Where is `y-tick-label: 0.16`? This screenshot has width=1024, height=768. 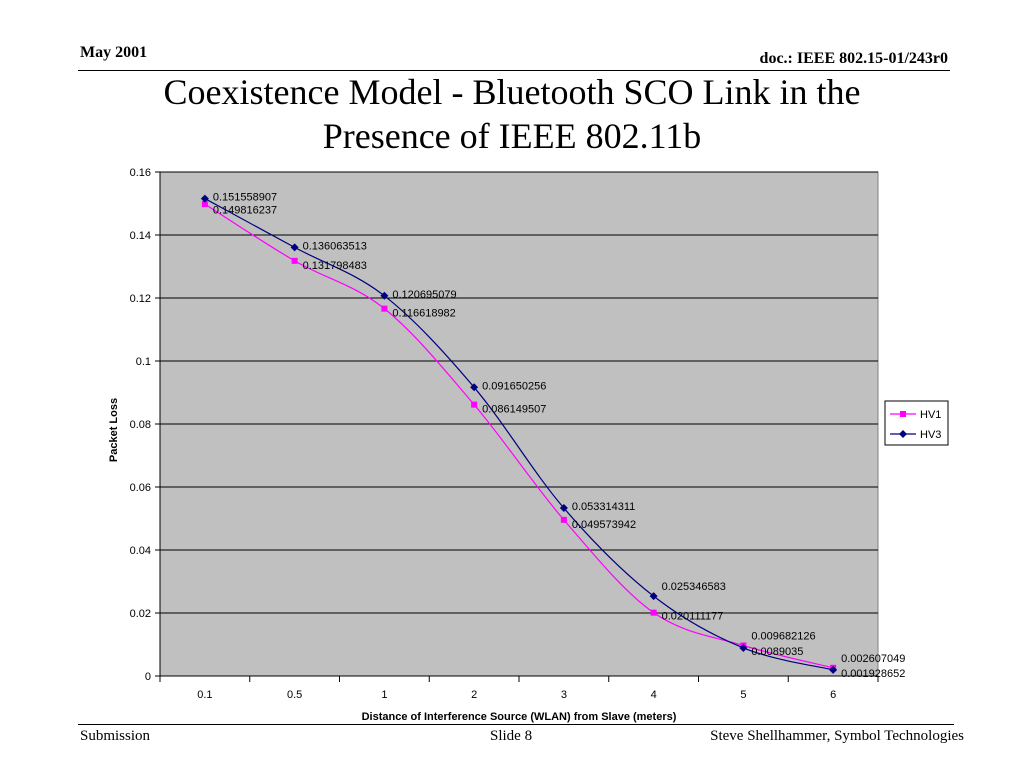 y-tick-label: 0.16 is located at coordinates (140, 173).